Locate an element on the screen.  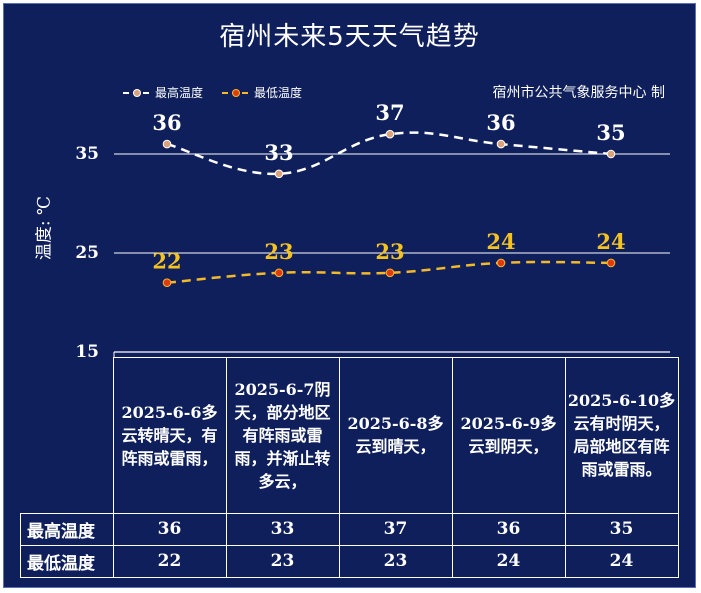
table-cell: 35 is located at coordinates (621, 529).